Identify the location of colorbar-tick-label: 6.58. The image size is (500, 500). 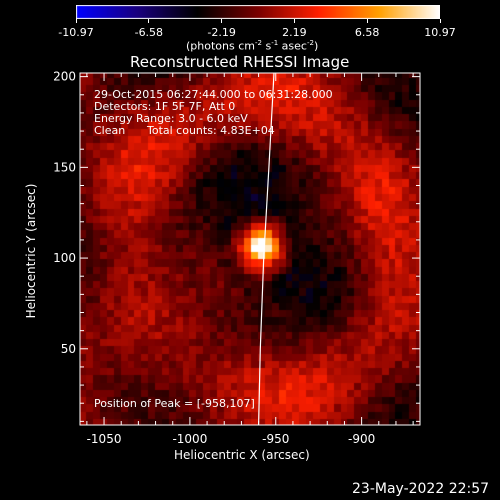
(367, 32).